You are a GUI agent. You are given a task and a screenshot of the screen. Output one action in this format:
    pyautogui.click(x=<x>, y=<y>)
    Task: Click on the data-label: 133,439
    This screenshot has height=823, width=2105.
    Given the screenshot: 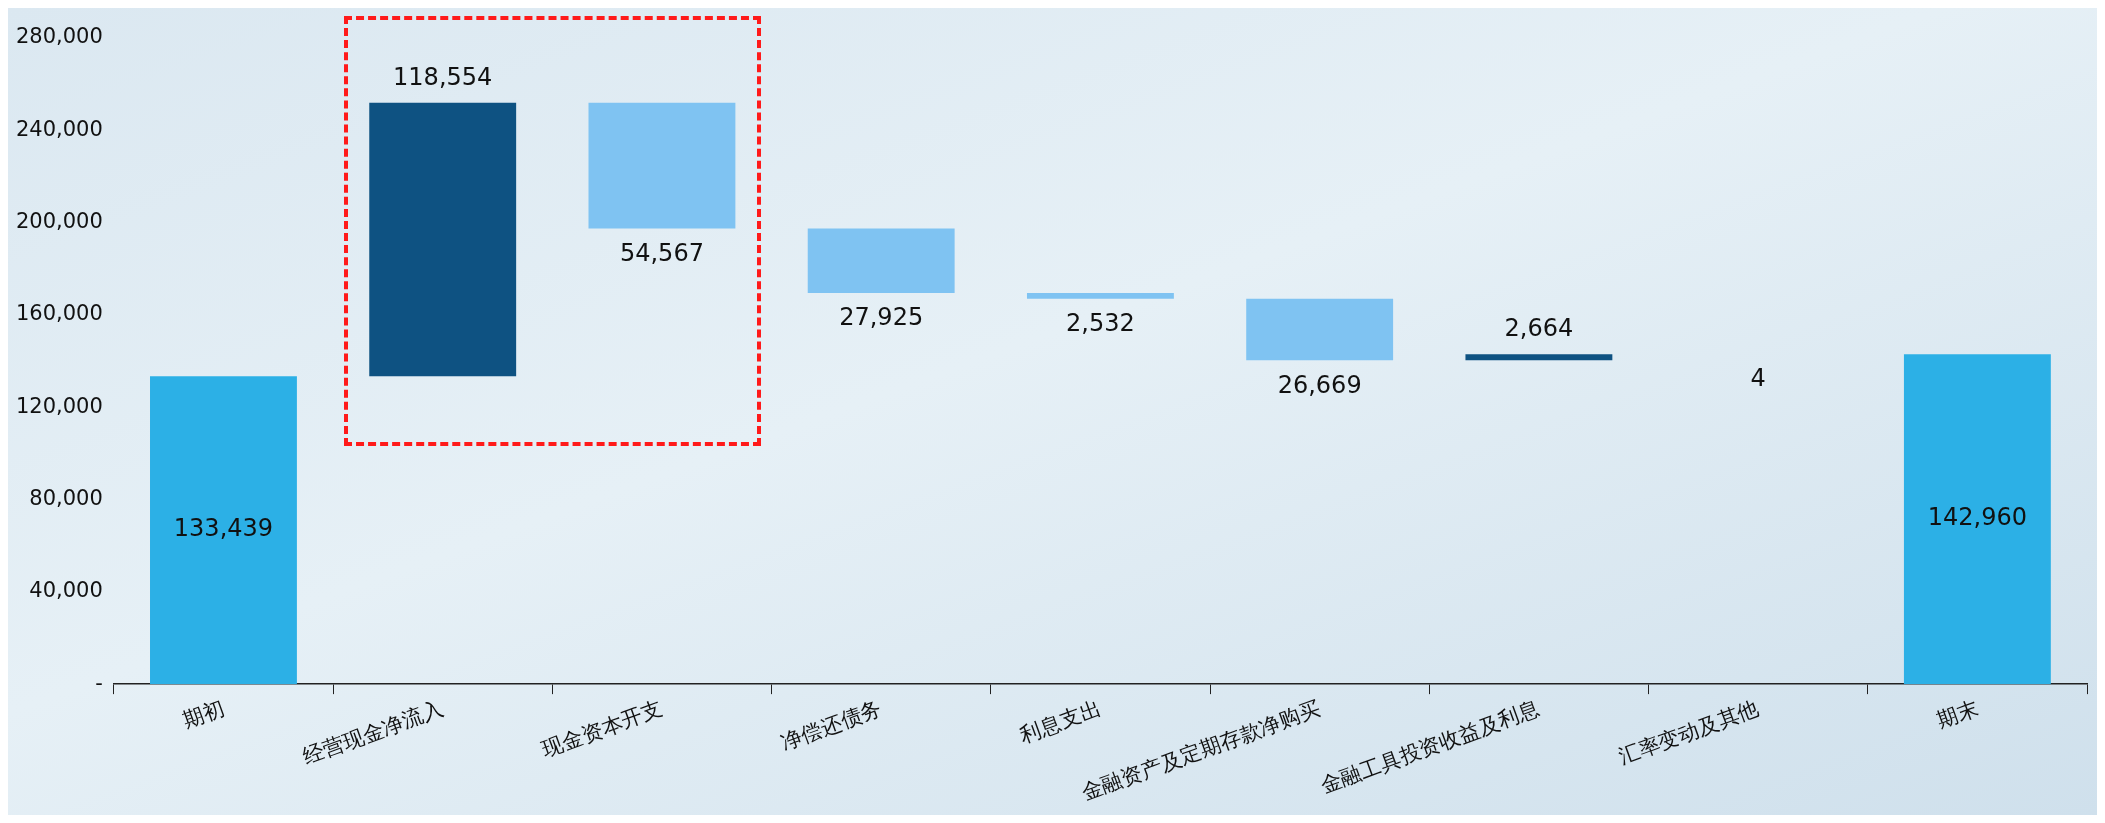 What is the action you would take?
    pyautogui.click(x=223, y=528)
    